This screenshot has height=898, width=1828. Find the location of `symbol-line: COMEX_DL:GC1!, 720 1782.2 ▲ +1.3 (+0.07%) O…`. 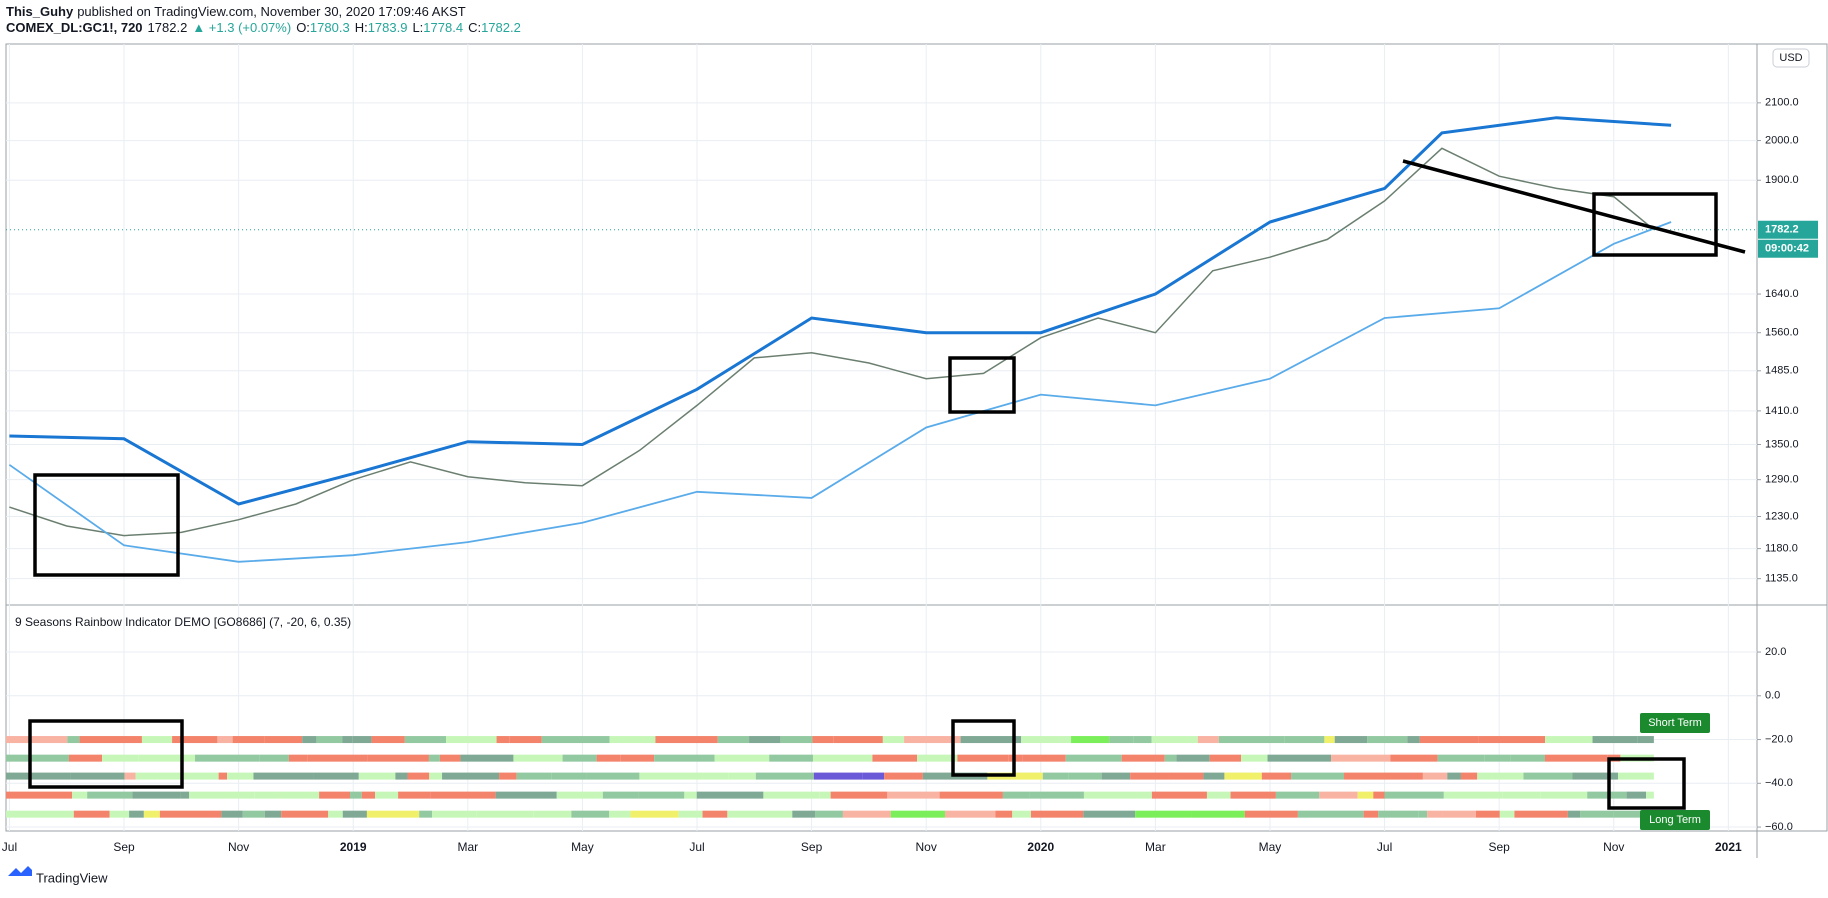

symbol-line: COMEX_DL:GC1!, 720 1782.2 ▲ +1.3 (+0.07%) O… is located at coordinates (263, 27).